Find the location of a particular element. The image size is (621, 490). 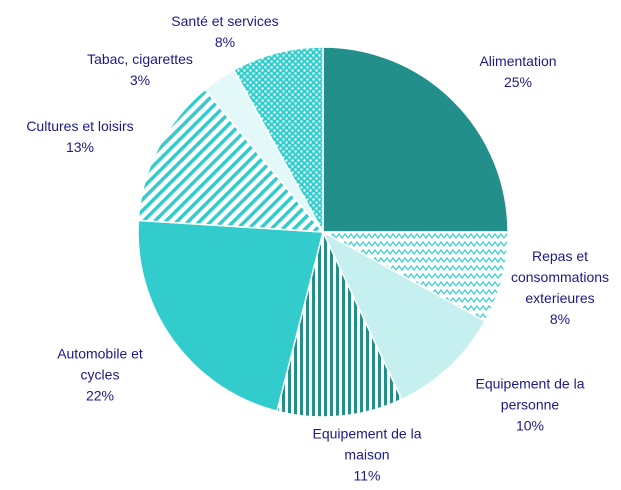

value-label: 11% is located at coordinates (367, 475).